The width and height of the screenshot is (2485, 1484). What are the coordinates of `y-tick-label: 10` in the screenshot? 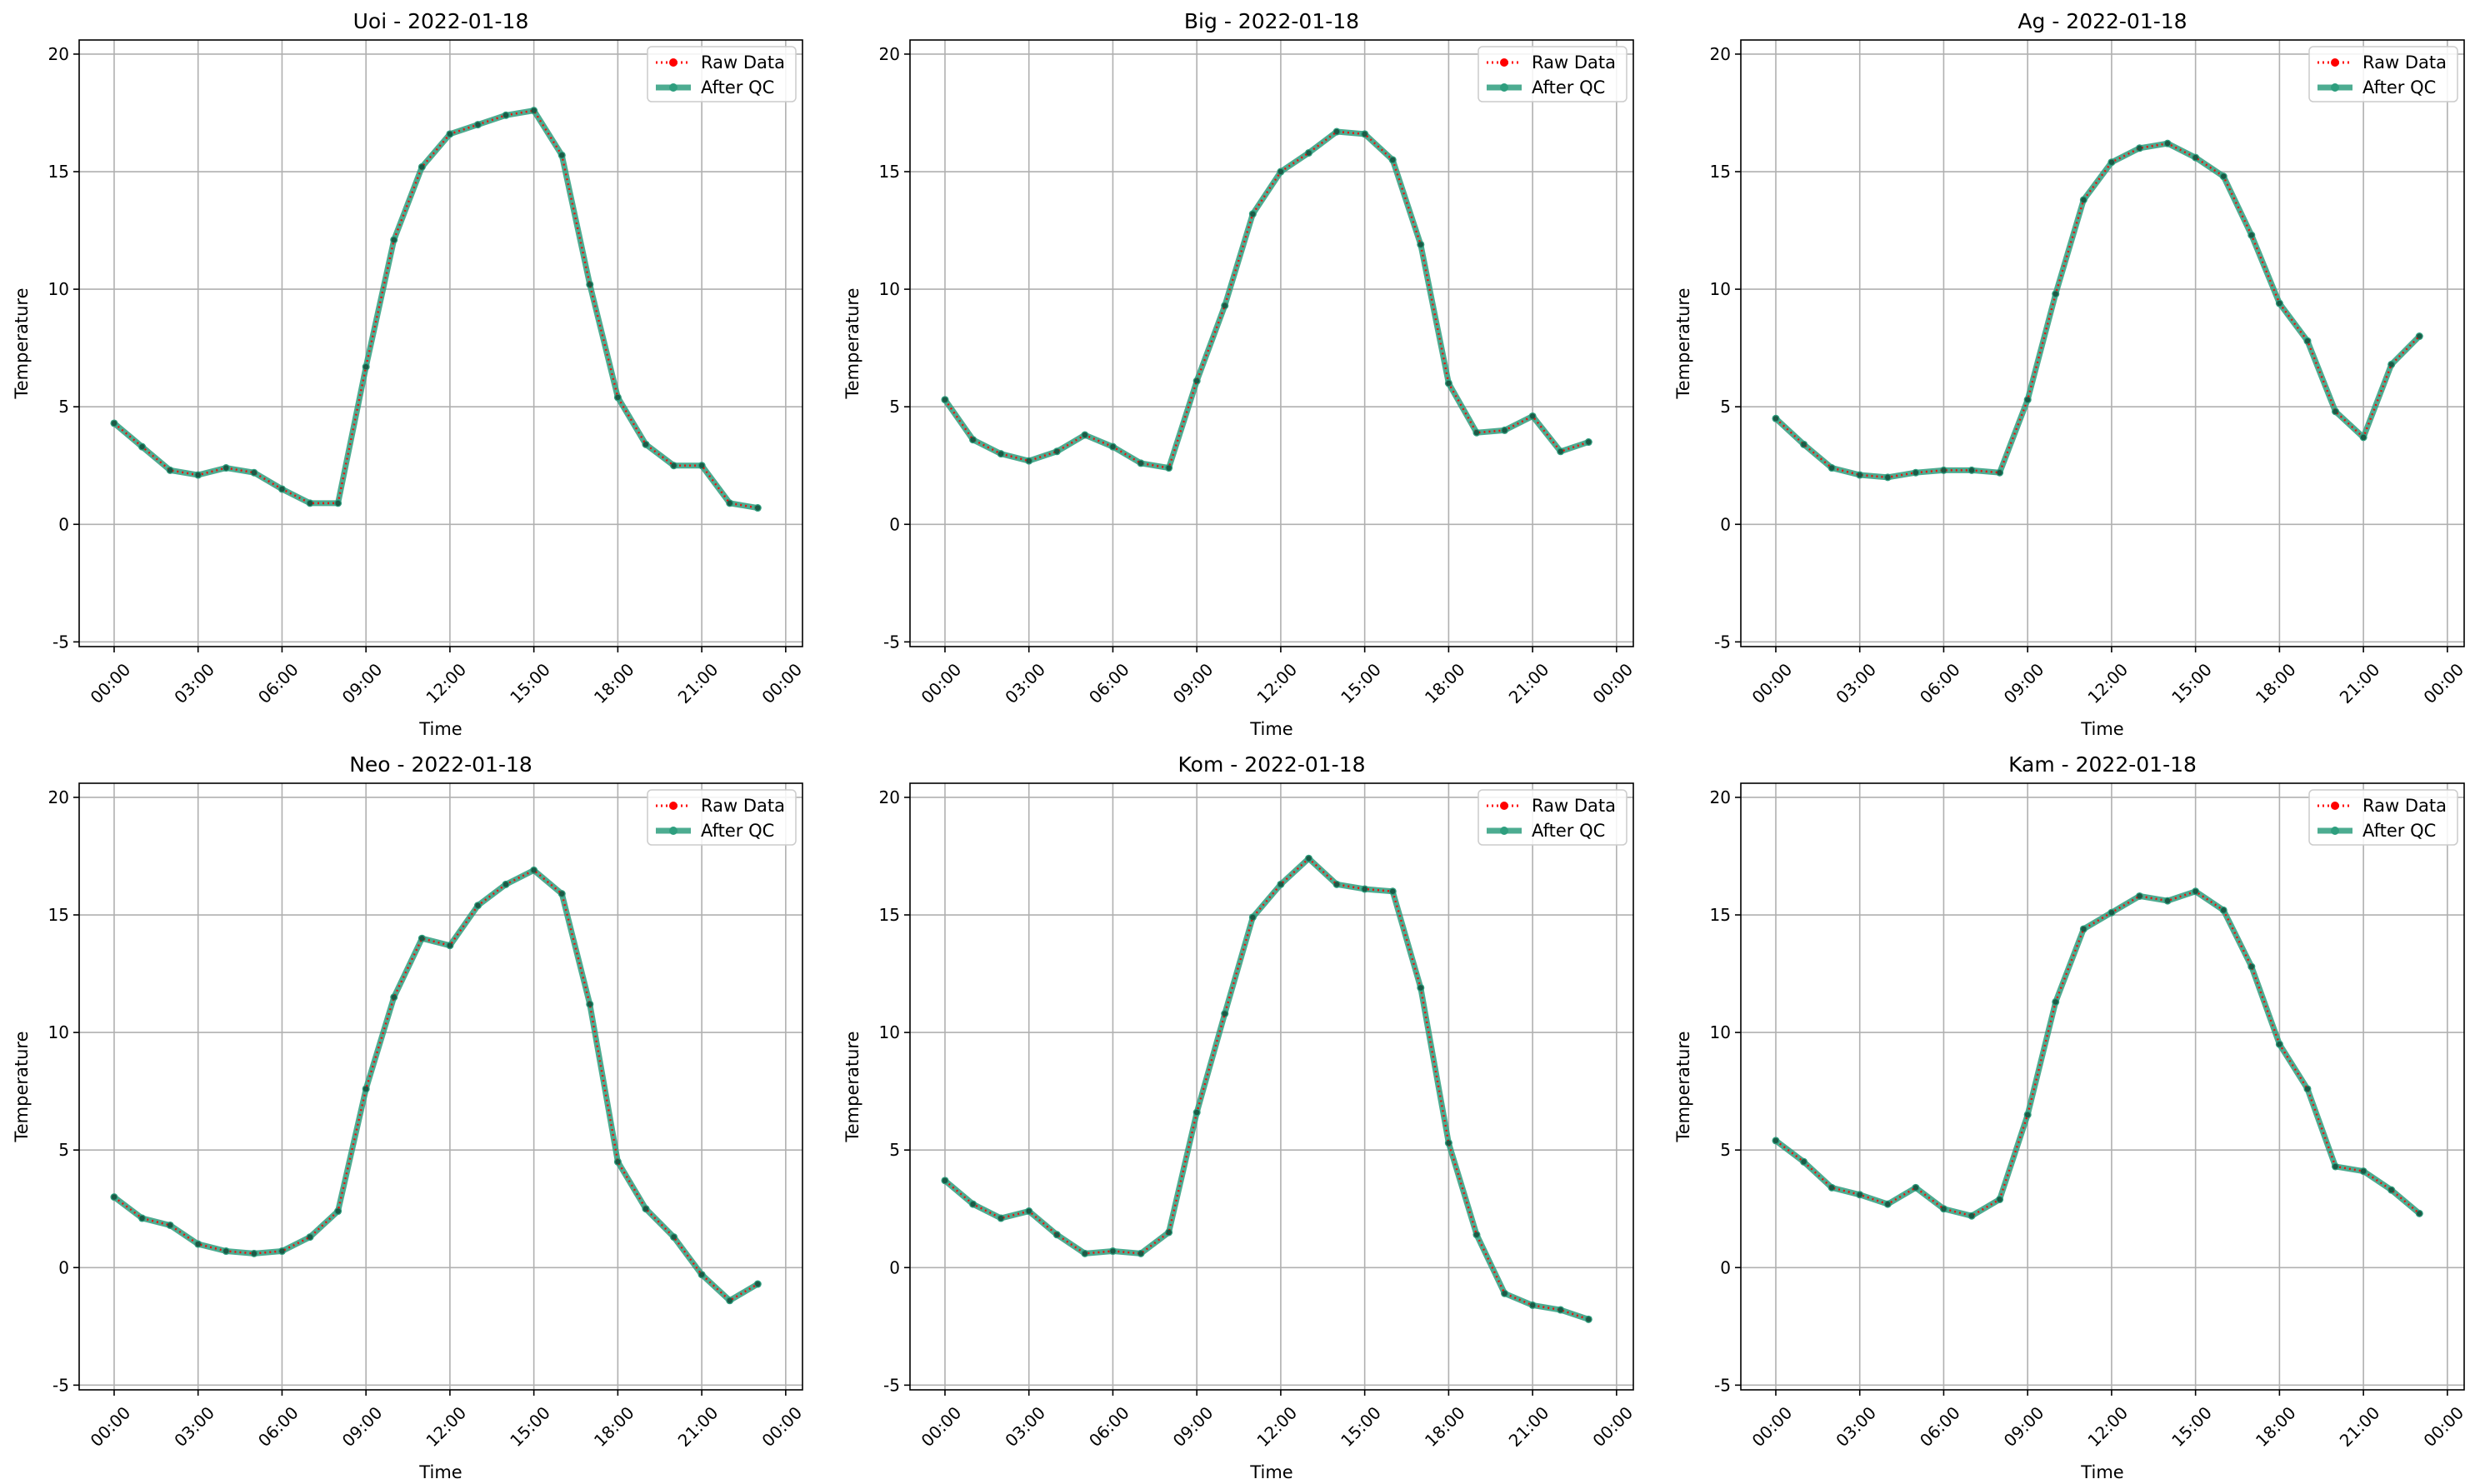 It's located at (889, 1032).